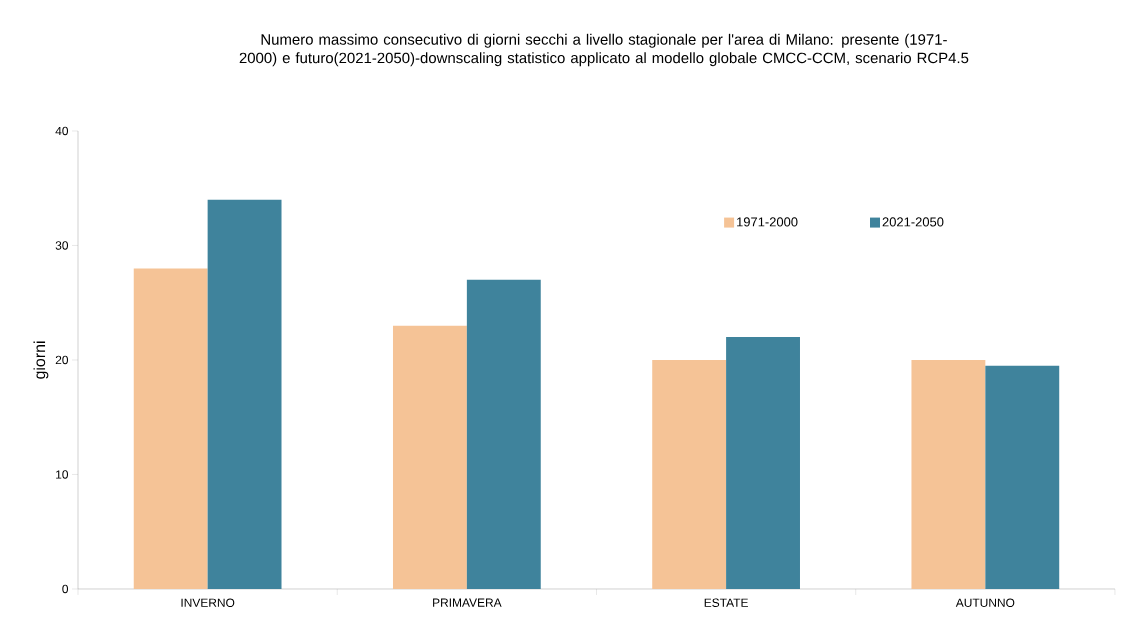 The height and width of the screenshot is (624, 1122). I want to click on y-tick-label: 40, so click(62, 131).